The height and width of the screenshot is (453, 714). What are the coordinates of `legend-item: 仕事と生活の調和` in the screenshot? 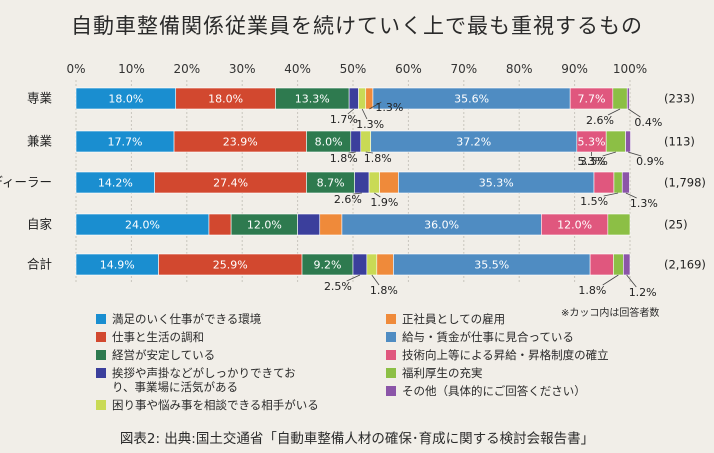 It's located at (207, 339).